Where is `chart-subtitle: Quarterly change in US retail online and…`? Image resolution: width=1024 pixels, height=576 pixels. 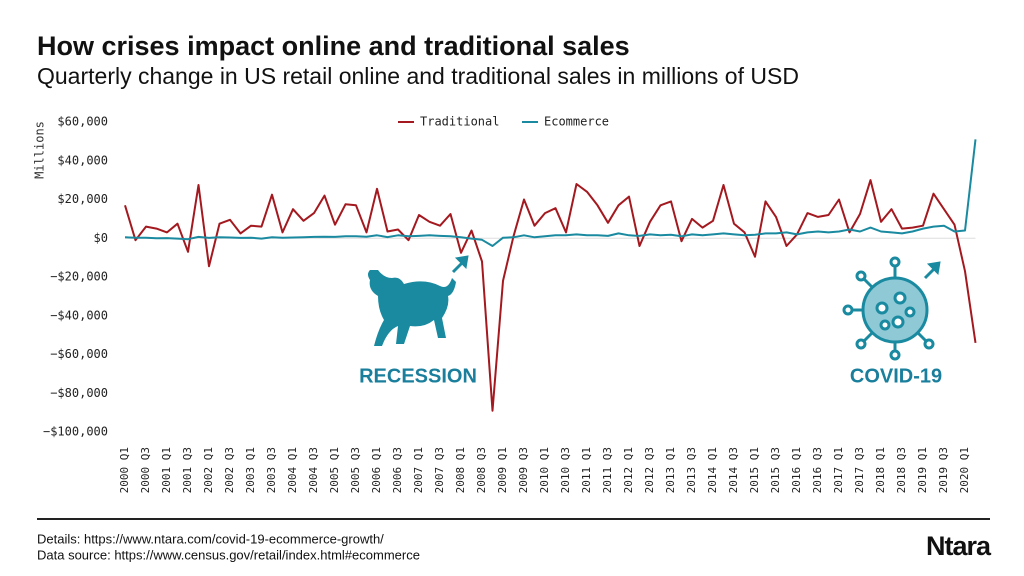 chart-subtitle: Quarterly change in US retail online and… is located at coordinates (418, 76).